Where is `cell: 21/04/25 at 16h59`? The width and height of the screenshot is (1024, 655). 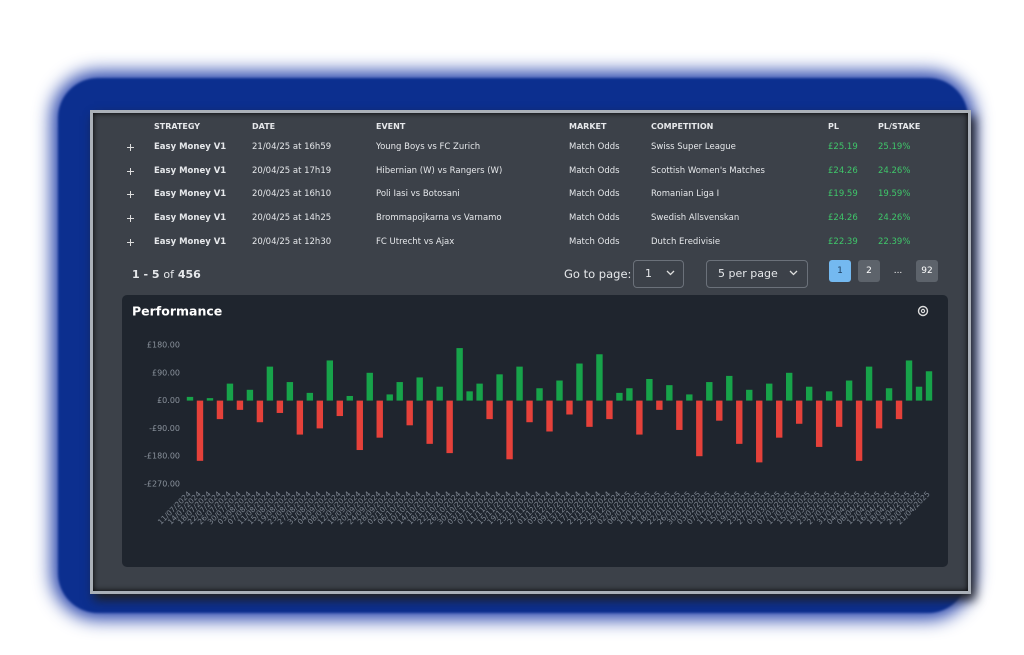
cell: 21/04/25 at 16h59 is located at coordinates (292, 147).